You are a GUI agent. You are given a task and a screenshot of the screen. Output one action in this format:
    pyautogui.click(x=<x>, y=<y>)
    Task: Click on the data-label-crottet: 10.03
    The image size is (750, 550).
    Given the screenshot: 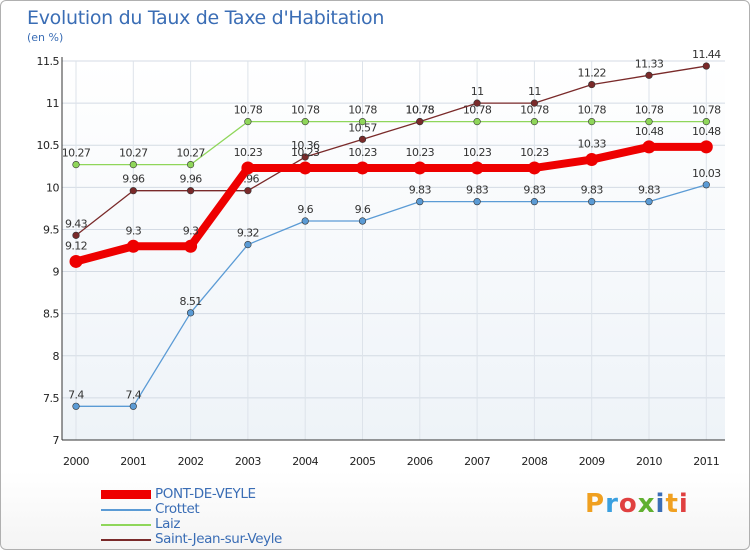 What is the action you would take?
    pyautogui.click(x=706, y=173)
    